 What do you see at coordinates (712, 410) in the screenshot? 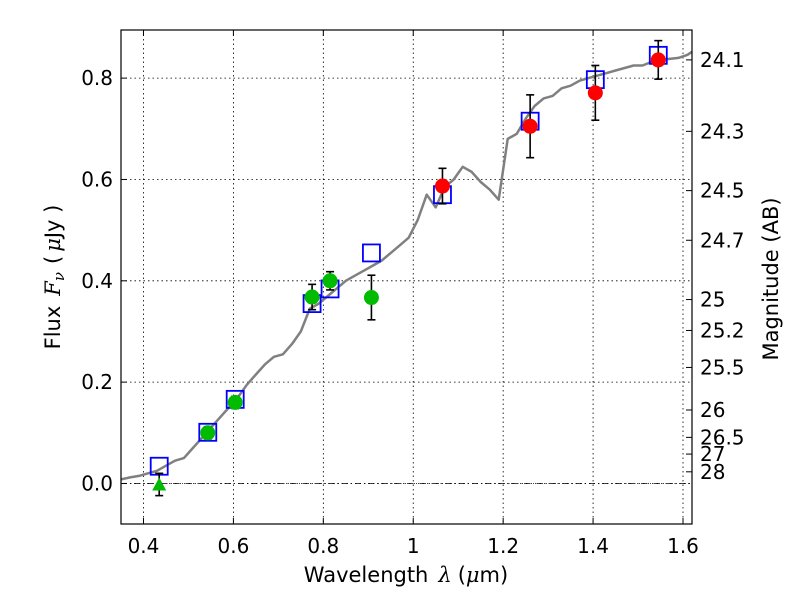
I see `magnitude-tick-label: 26` at bounding box center [712, 410].